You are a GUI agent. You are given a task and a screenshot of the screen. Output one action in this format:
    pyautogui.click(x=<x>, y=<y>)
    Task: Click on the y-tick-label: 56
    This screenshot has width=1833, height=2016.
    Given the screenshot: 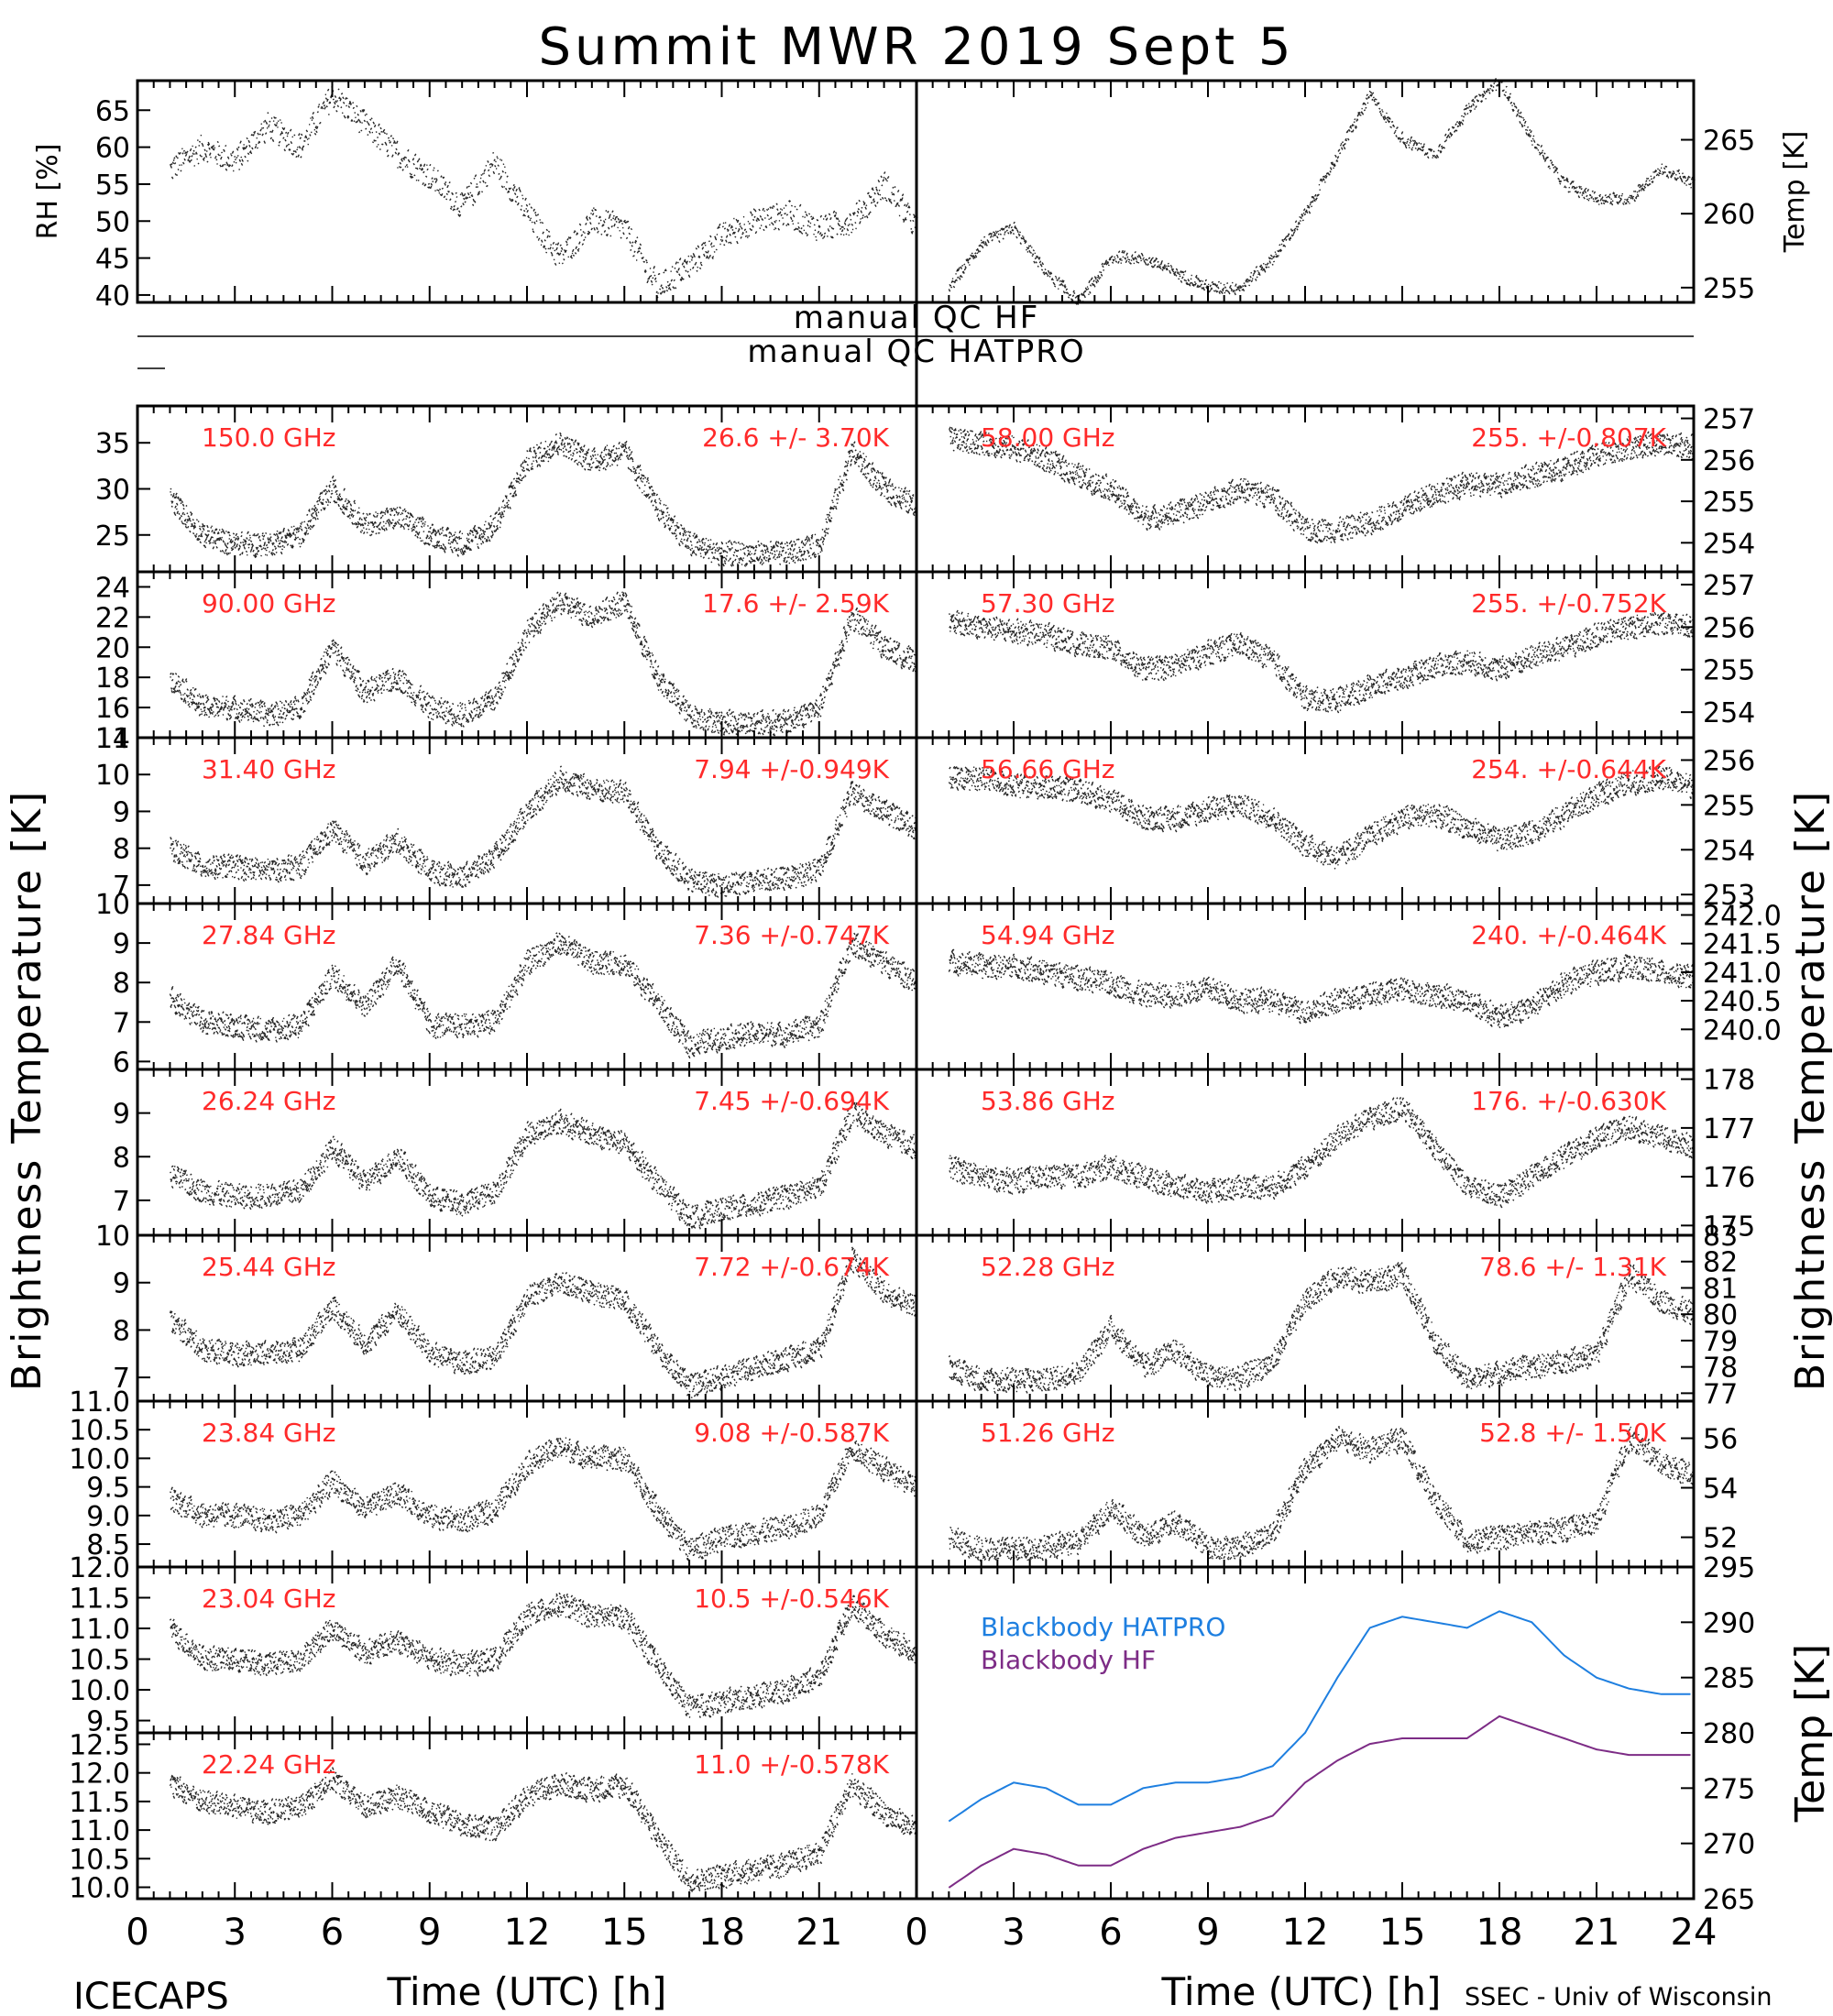 What is the action you would take?
    pyautogui.click(x=1720, y=1440)
    